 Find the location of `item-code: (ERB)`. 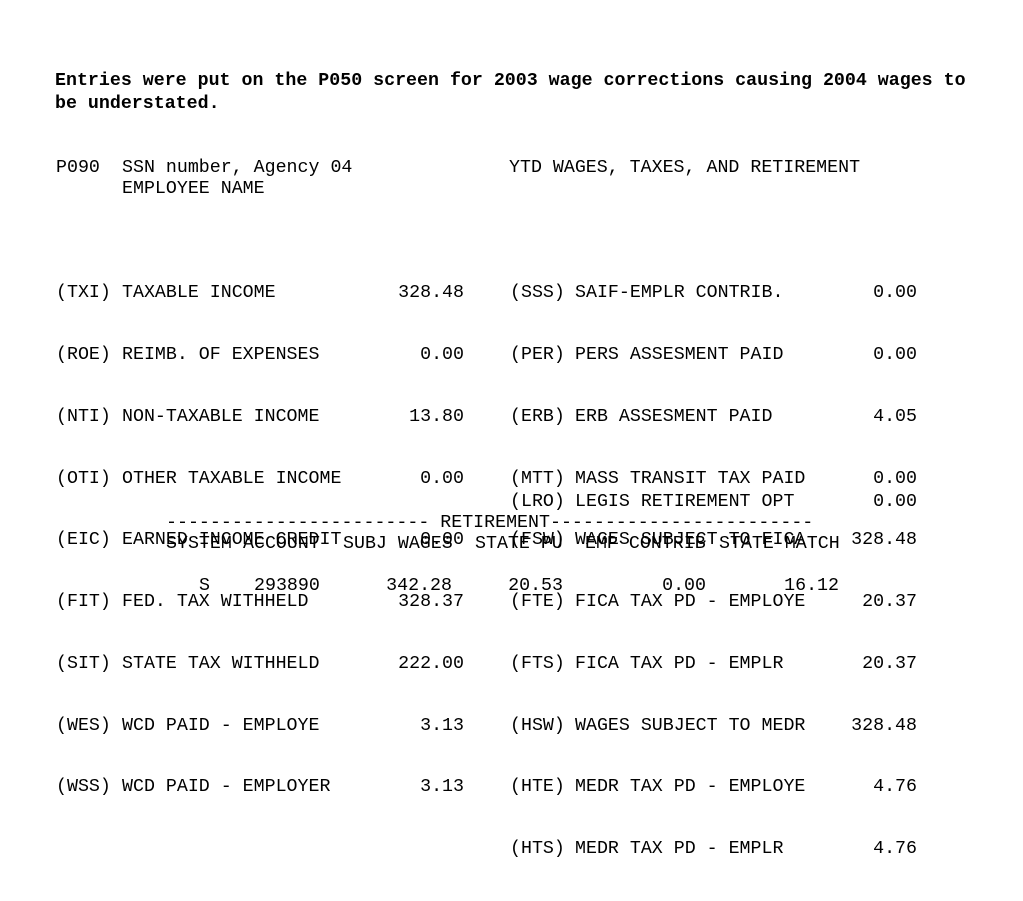

item-code: (ERB) is located at coordinates (537, 416).